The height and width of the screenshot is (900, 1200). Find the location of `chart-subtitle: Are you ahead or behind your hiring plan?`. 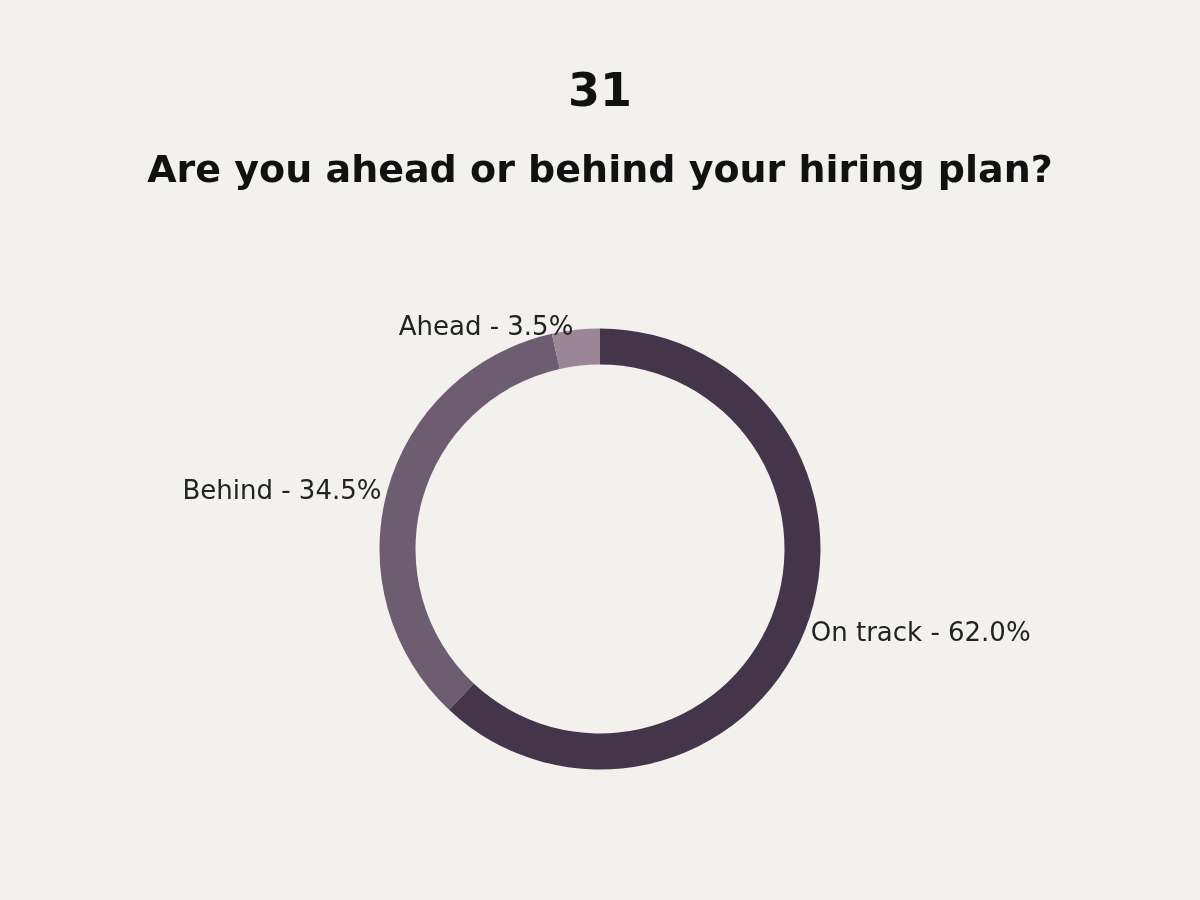

chart-subtitle: Are you ahead or behind your hiring plan? is located at coordinates (600, 169).